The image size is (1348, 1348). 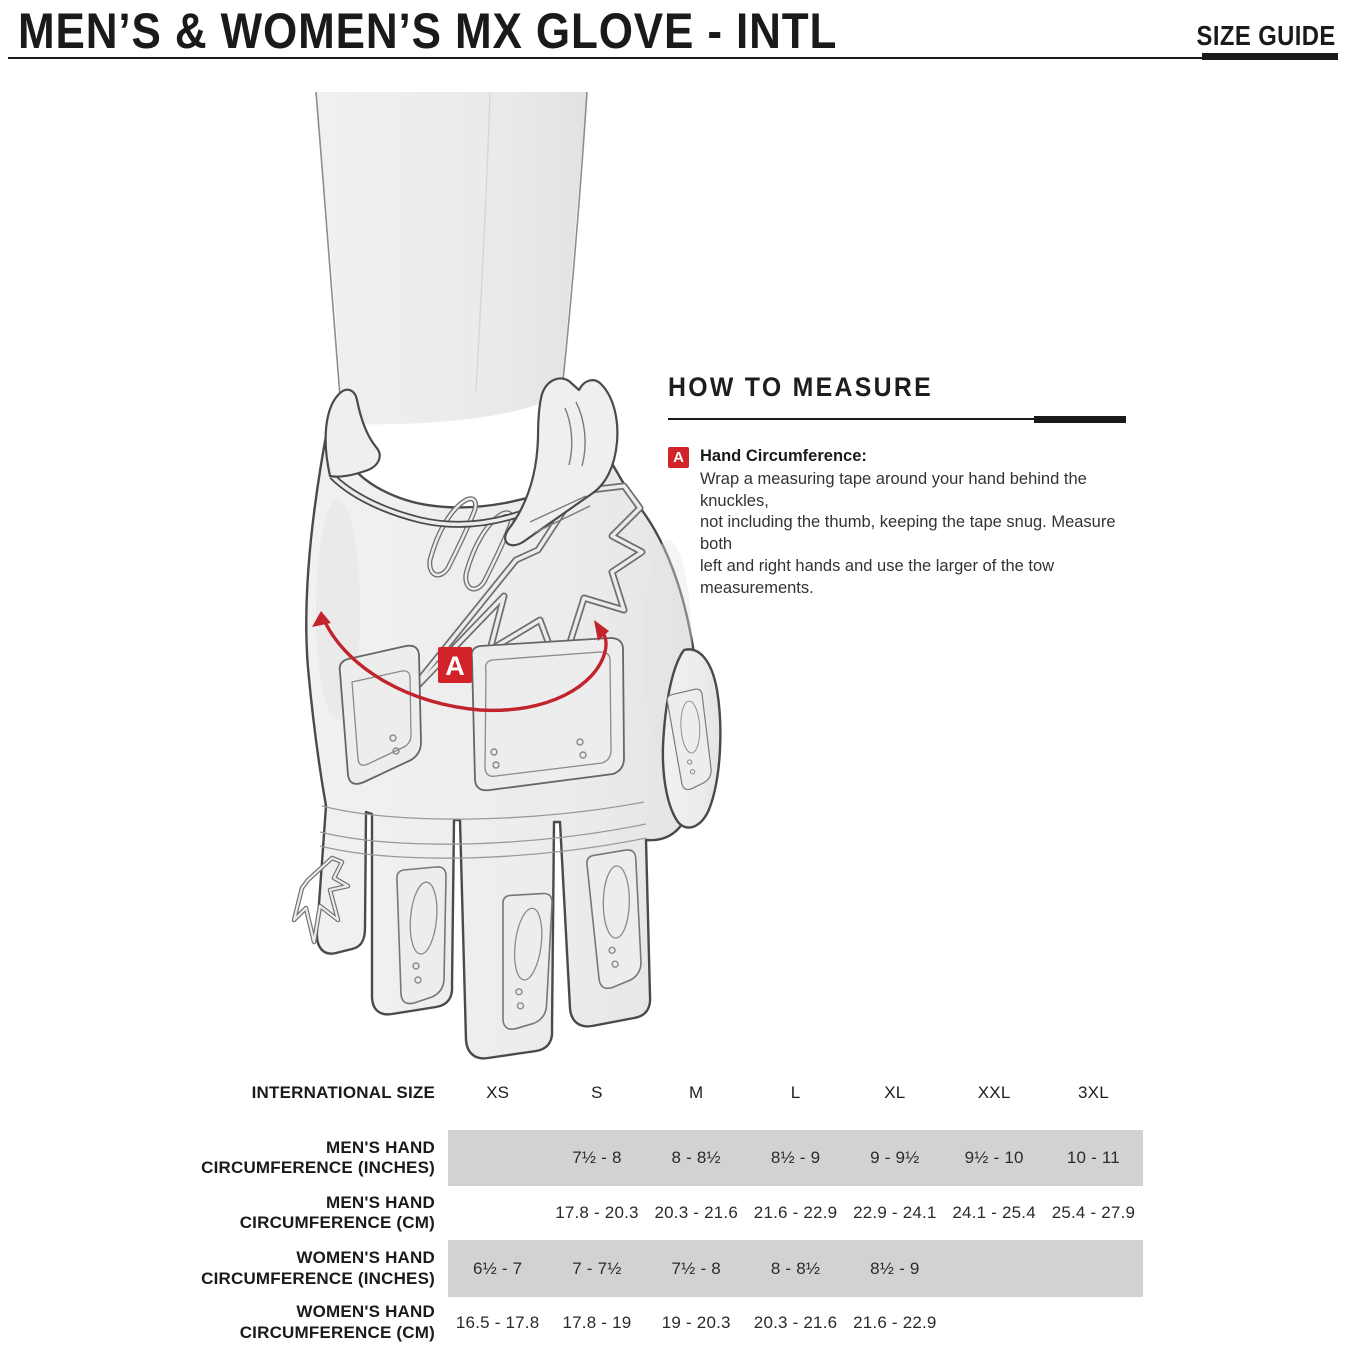 I want to click on finger-seams, so click(x=483, y=830).